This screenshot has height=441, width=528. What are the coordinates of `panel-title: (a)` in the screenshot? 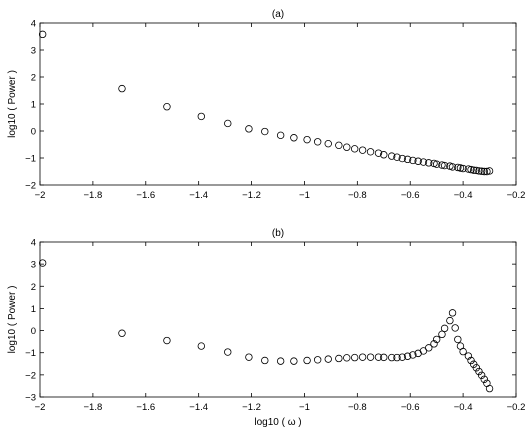 It's located at (278, 14).